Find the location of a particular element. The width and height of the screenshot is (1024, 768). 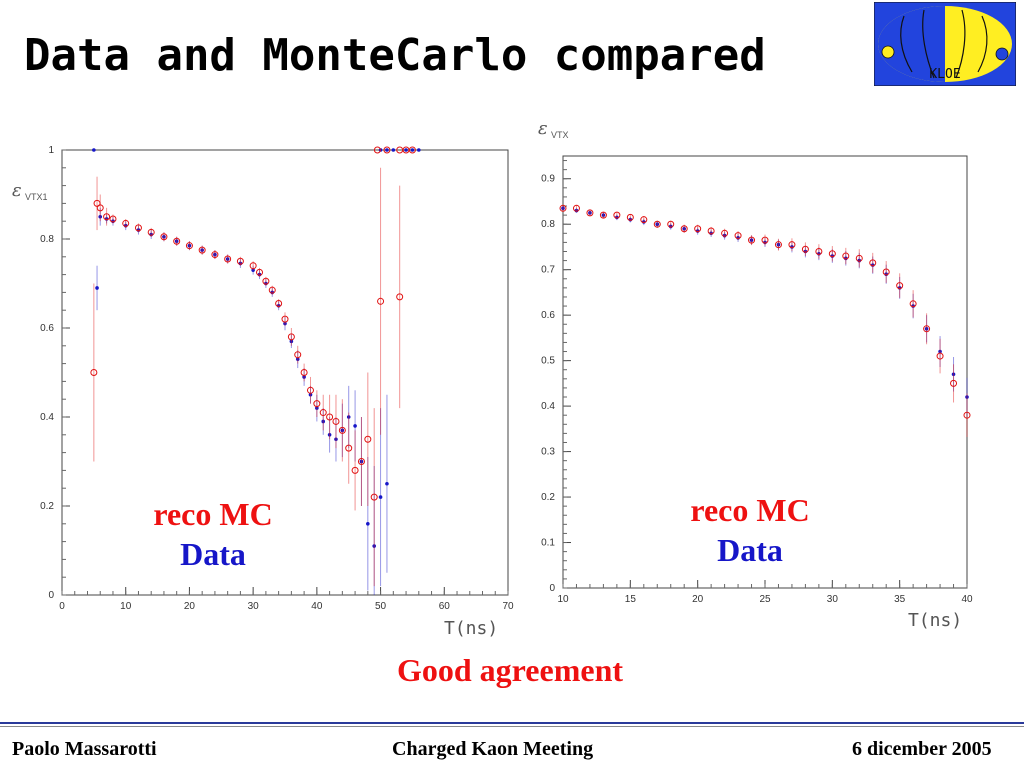

x-tick-label: 30 is located at coordinates (833, 599).